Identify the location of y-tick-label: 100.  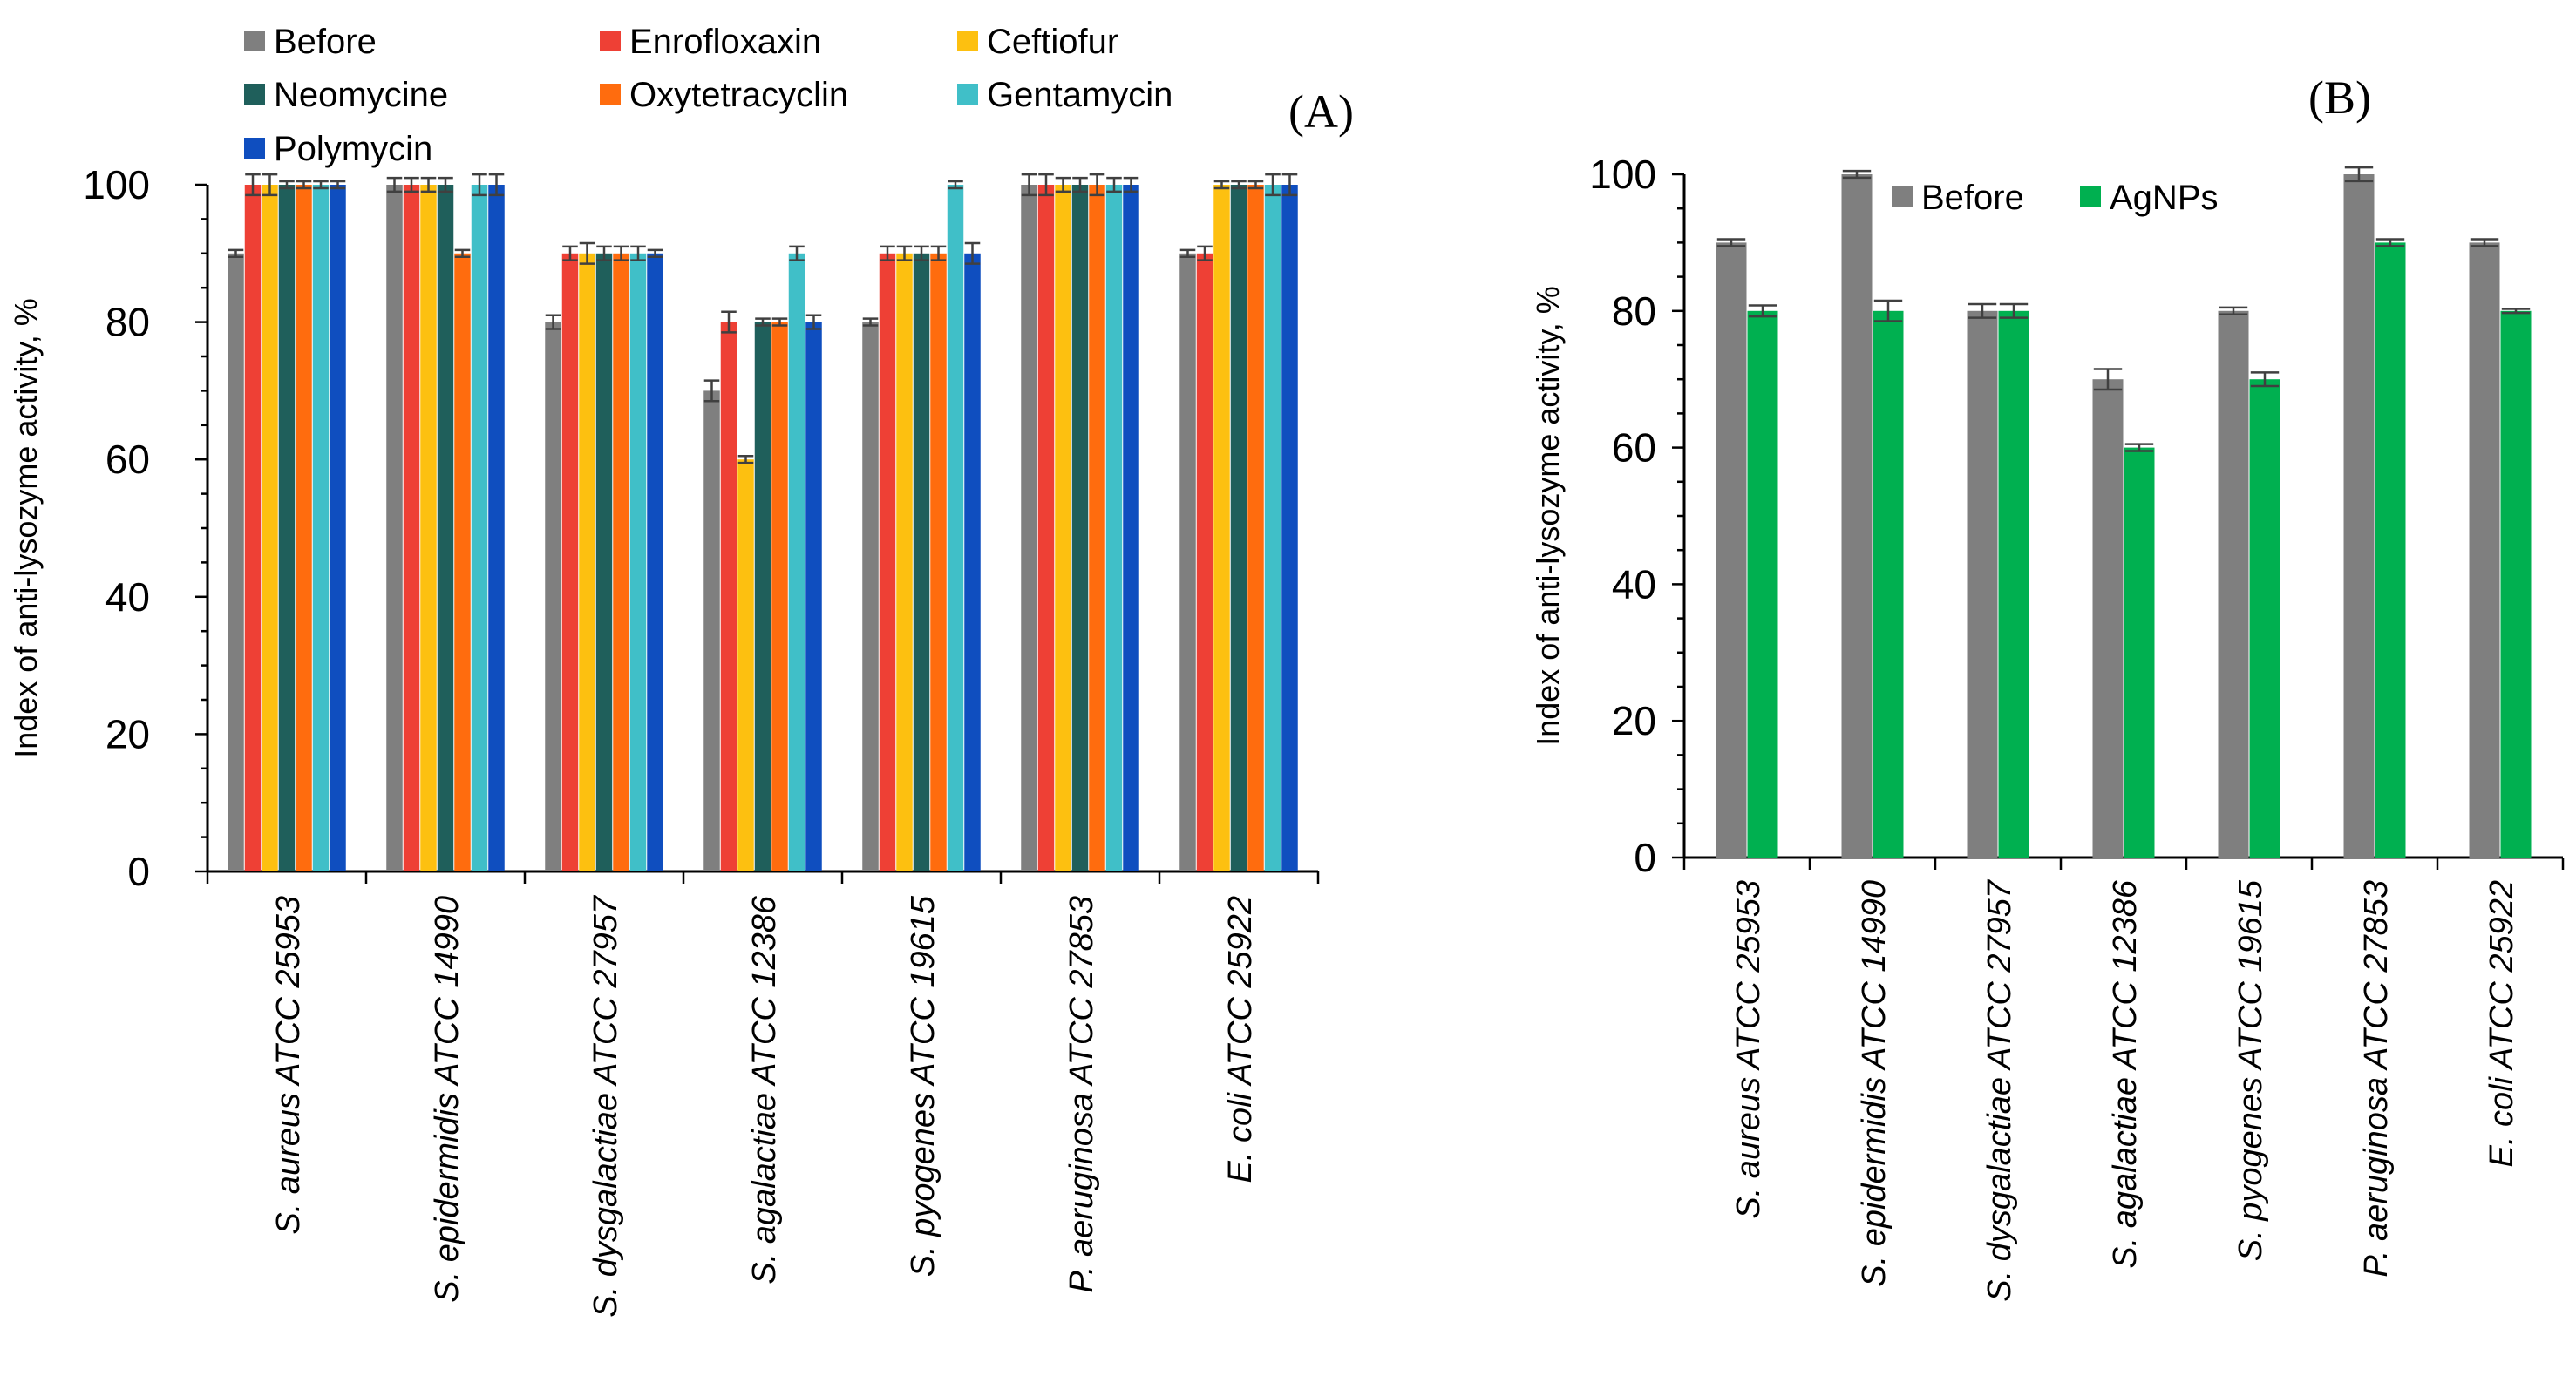
(117, 184).